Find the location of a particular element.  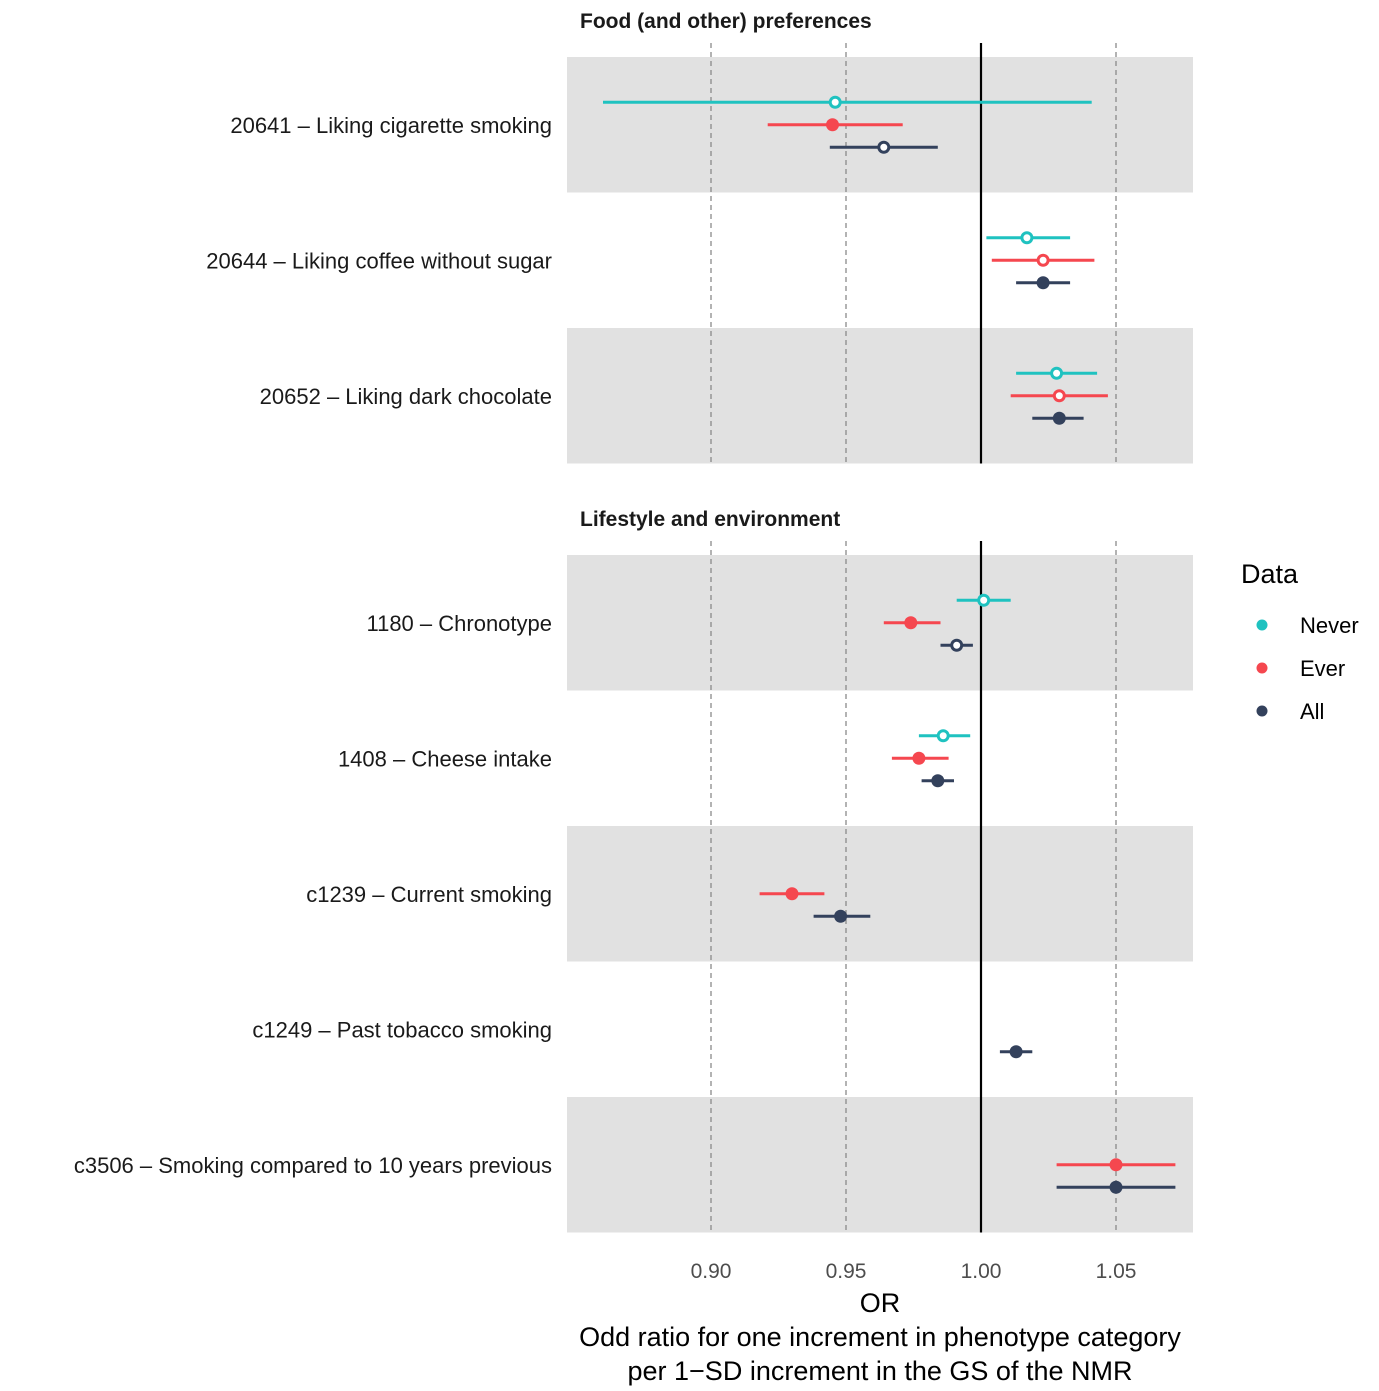

x-tick-label: 0.95 is located at coordinates (846, 1271).